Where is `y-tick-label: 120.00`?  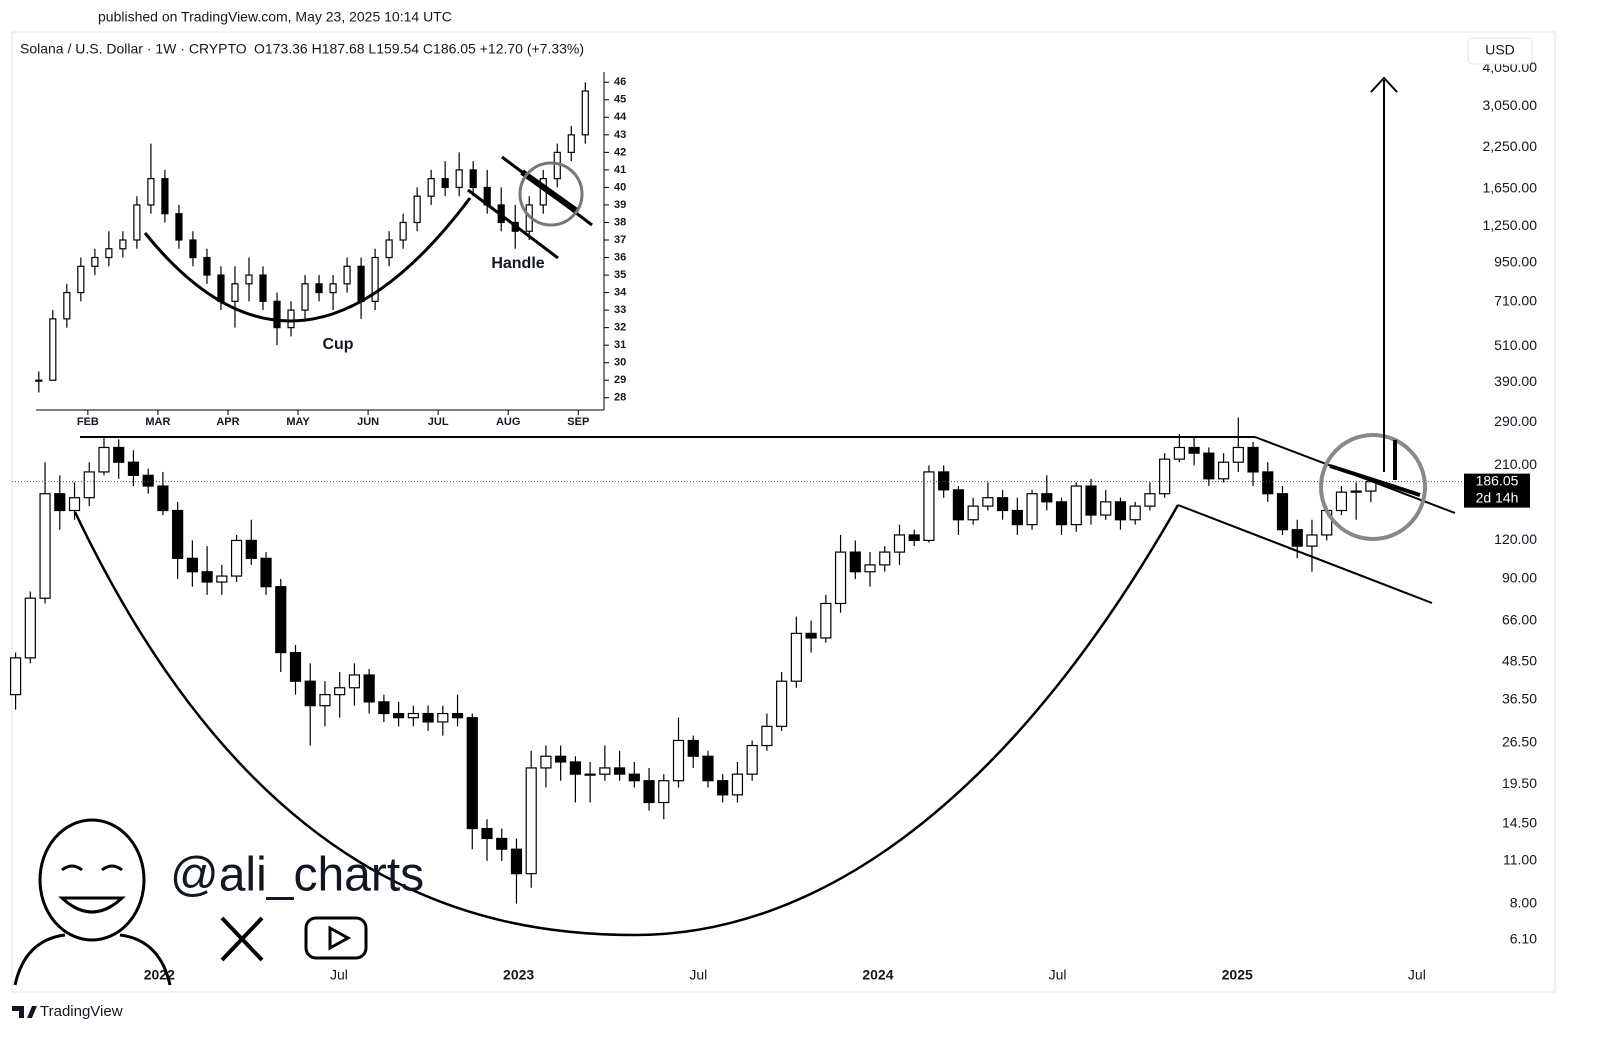 y-tick-label: 120.00 is located at coordinates (1515, 539).